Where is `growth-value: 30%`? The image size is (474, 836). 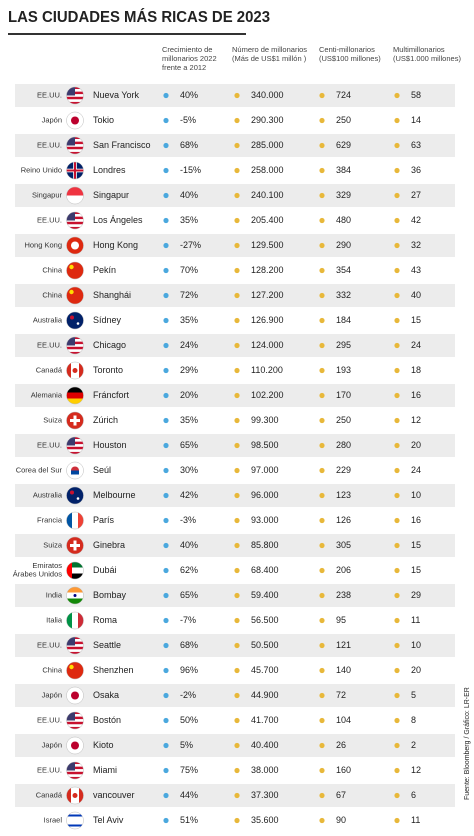 growth-value: 30% is located at coordinates (189, 470).